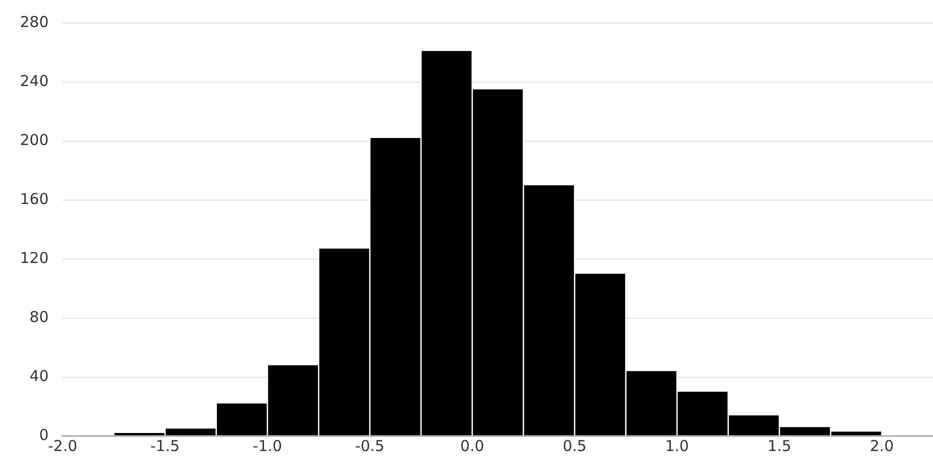  I want to click on x-tick-label: 2.0, so click(882, 445).